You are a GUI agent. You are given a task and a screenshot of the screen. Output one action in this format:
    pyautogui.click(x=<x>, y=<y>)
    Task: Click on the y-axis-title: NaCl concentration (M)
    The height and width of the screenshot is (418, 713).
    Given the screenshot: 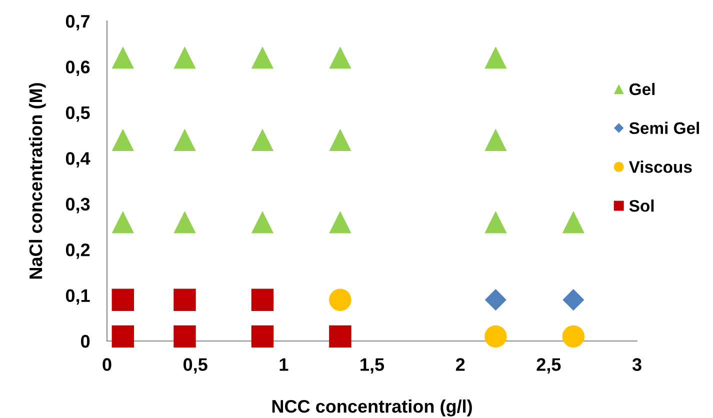 What is the action you would take?
    pyautogui.click(x=37, y=181)
    